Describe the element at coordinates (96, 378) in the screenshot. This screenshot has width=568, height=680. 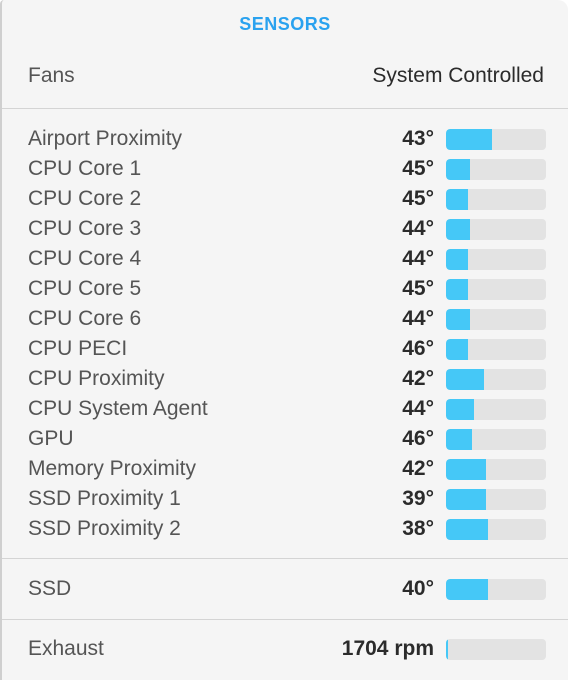
I see `sensor-name: CPU Proximity` at that location.